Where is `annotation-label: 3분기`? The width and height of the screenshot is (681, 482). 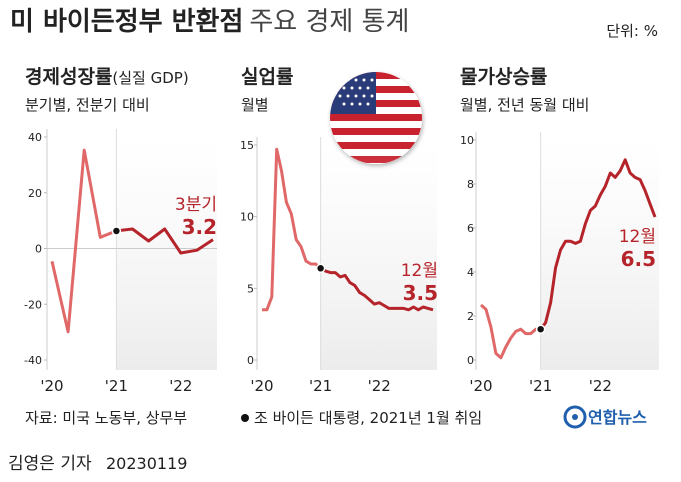 annotation-label: 3분기 is located at coordinates (196, 205).